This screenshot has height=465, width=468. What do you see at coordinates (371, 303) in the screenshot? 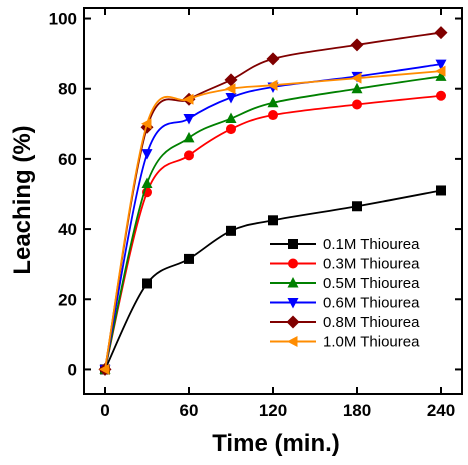
I see `legend-label: 0.6M Thiourea` at bounding box center [371, 303].